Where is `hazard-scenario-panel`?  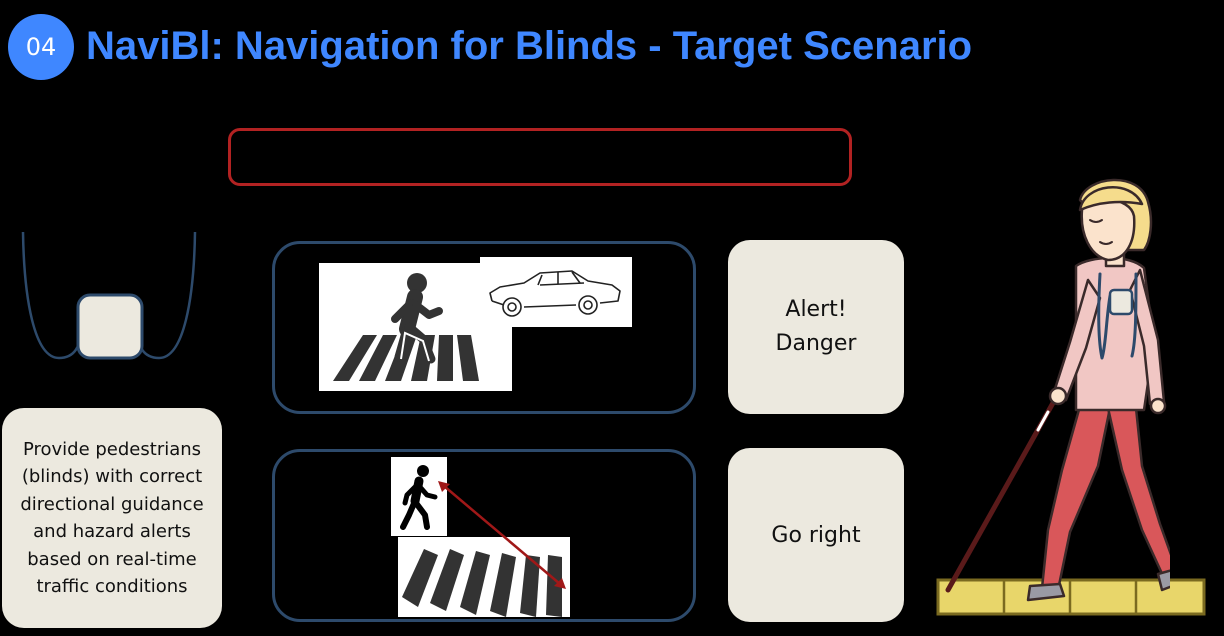 hazard-scenario-panel is located at coordinates (484, 327).